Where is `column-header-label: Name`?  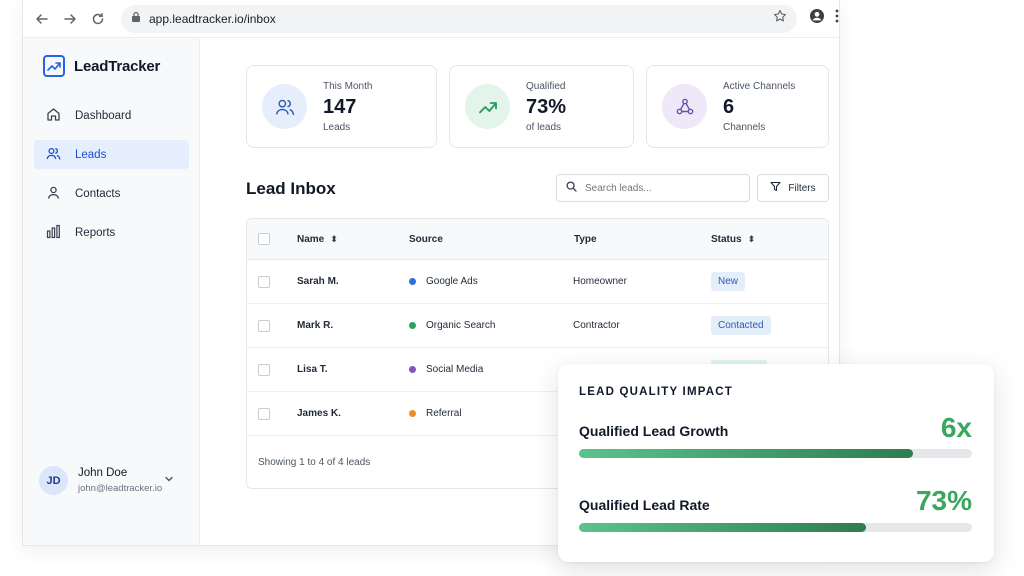
column-header-label: Name is located at coordinates (311, 239).